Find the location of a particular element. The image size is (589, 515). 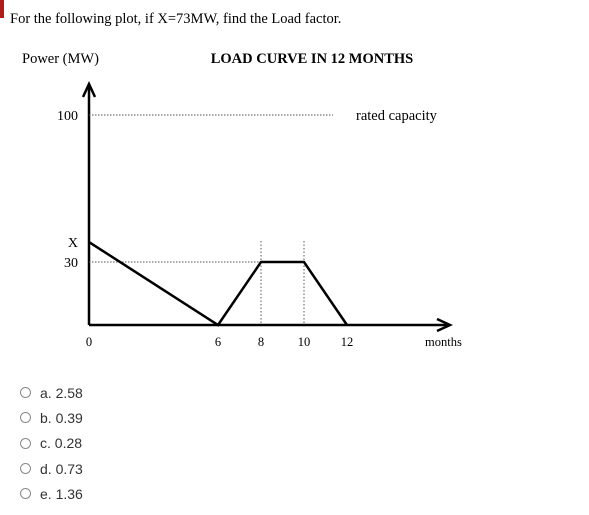

y-axis-label: Power (MW) is located at coordinates (60, 59).